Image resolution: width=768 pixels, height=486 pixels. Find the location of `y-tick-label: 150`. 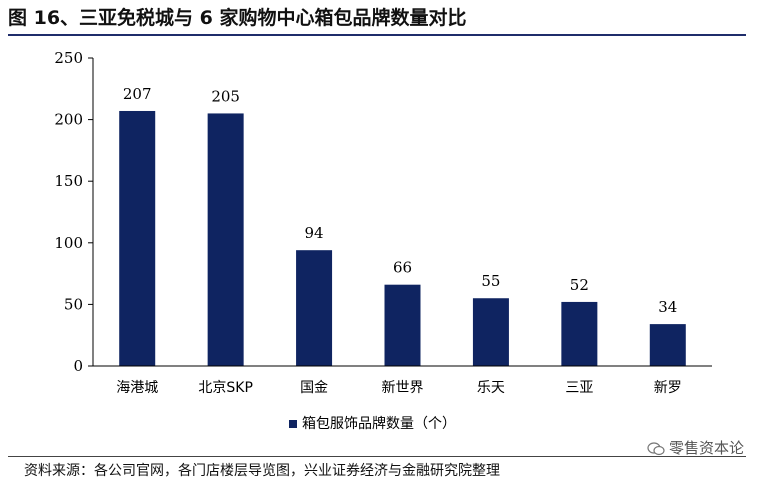

y-tick-label: 150 is located at coordinates (68, 181).